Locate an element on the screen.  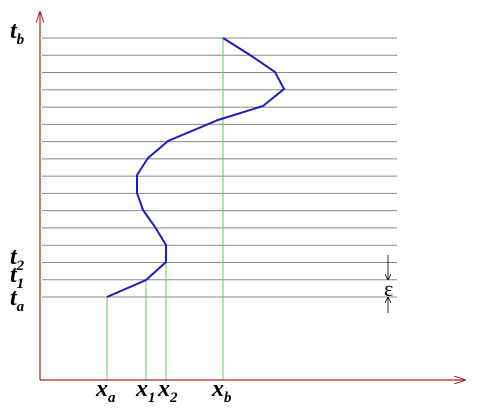
axis-label: ta is located at coordinates (17, 300).